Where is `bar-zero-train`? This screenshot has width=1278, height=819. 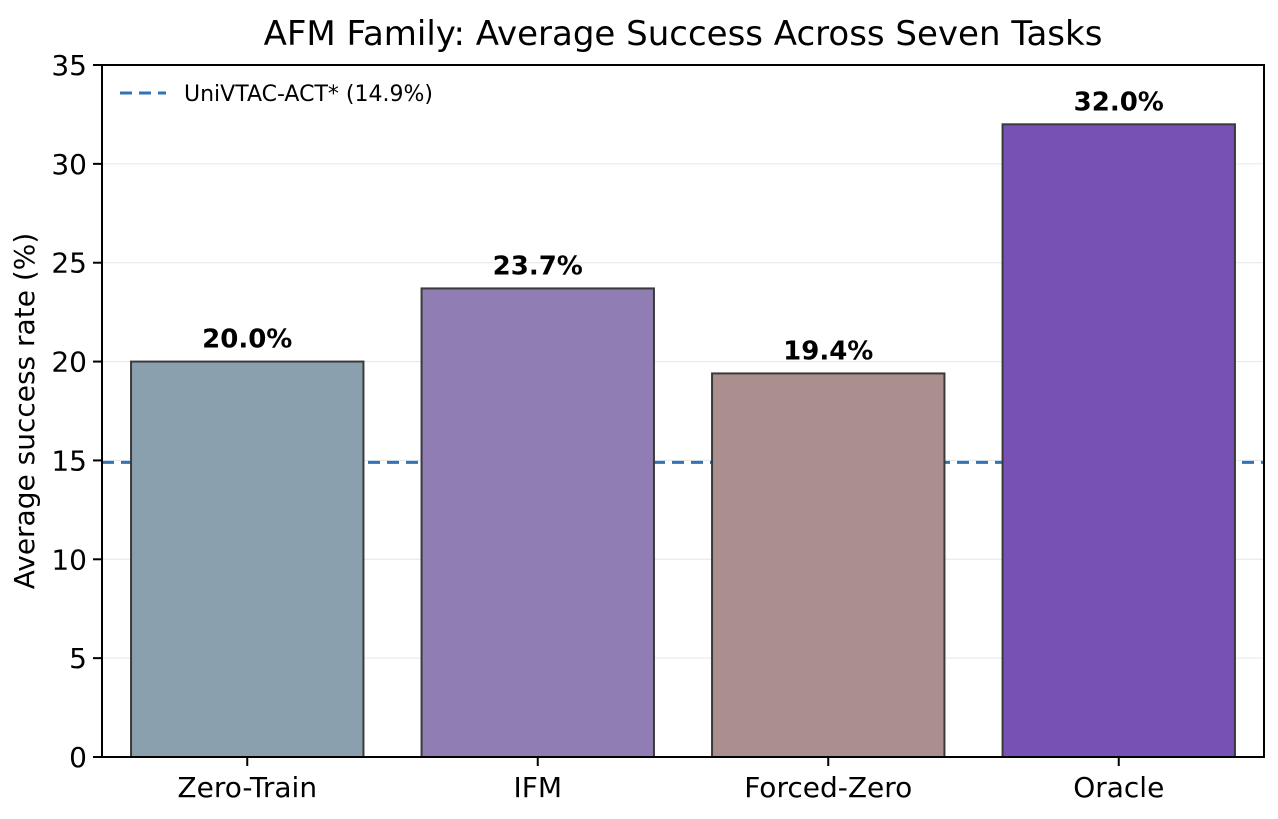
bar-zero-train is located at coordinates (247, 559).